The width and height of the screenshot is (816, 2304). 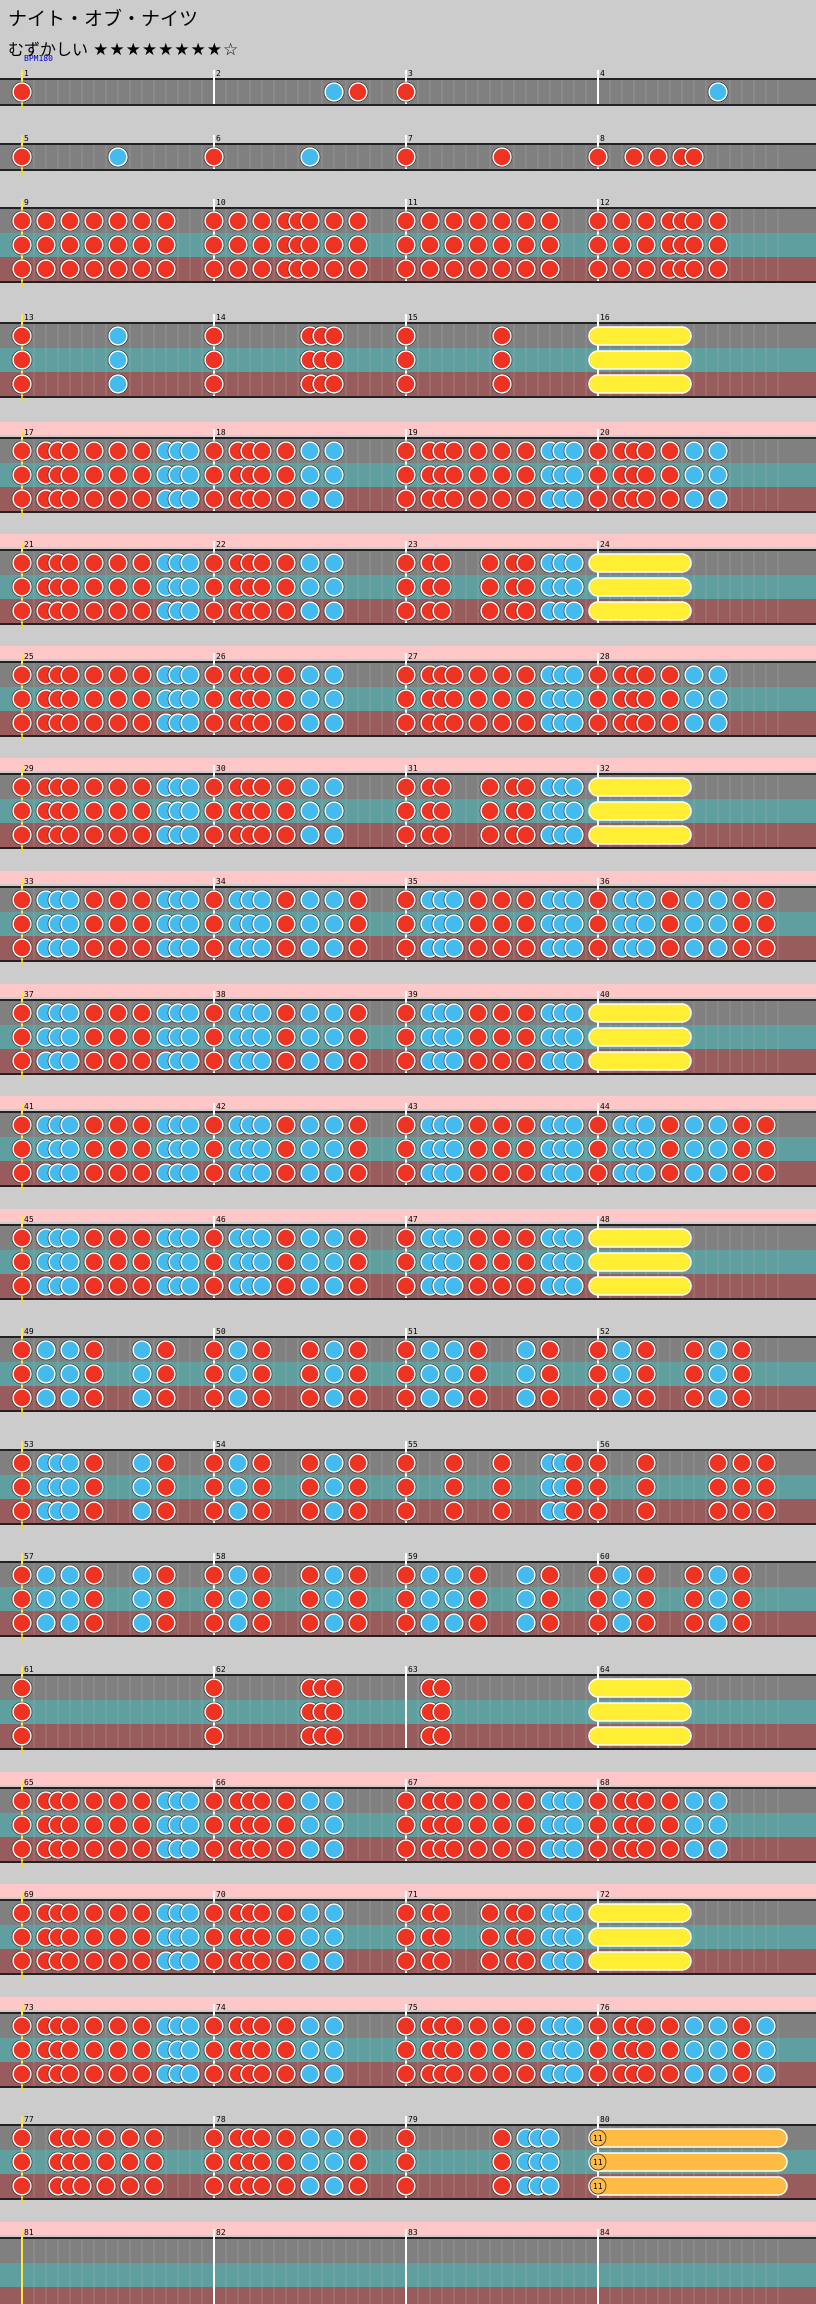 I want to click on measure-number: 84, so click(x=605, y=2232).